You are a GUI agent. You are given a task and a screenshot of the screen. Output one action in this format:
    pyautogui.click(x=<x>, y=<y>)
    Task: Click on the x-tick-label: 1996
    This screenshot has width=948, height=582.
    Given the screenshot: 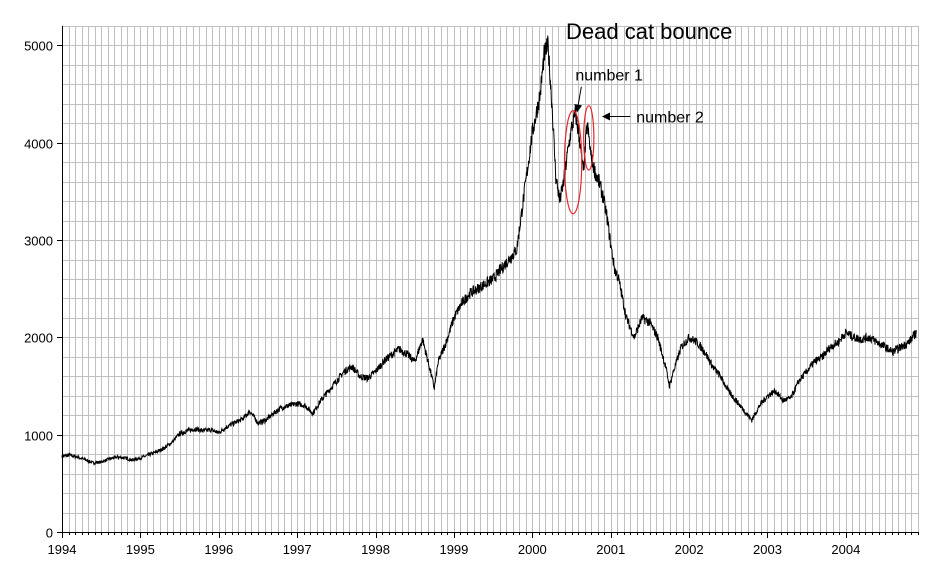 What is the action you would take?
    pyautogui.click(x=218, y=549)
    